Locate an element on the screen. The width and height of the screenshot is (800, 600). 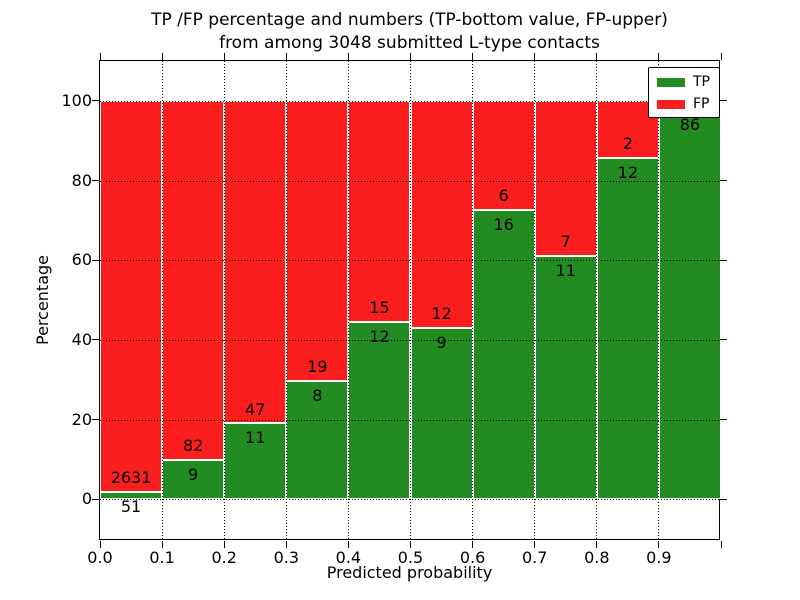
x-tick-label: 0.5 is located at coordinates (410, 557).